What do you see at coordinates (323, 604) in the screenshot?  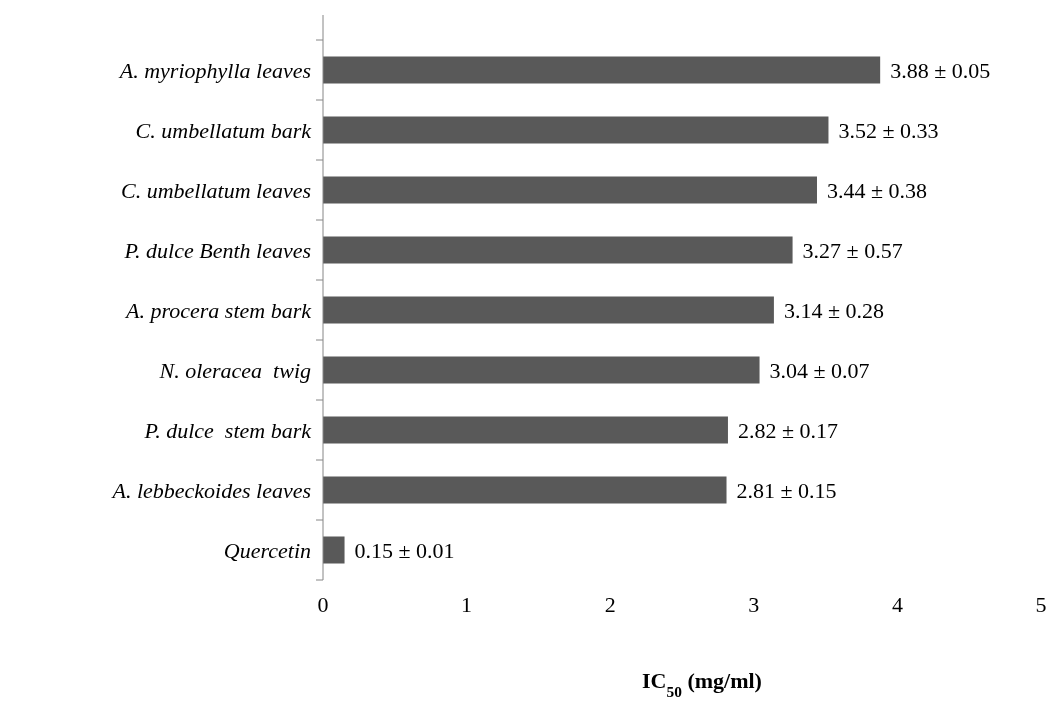 I see `x-tick-label: 0` at bounding box center [323, 604].